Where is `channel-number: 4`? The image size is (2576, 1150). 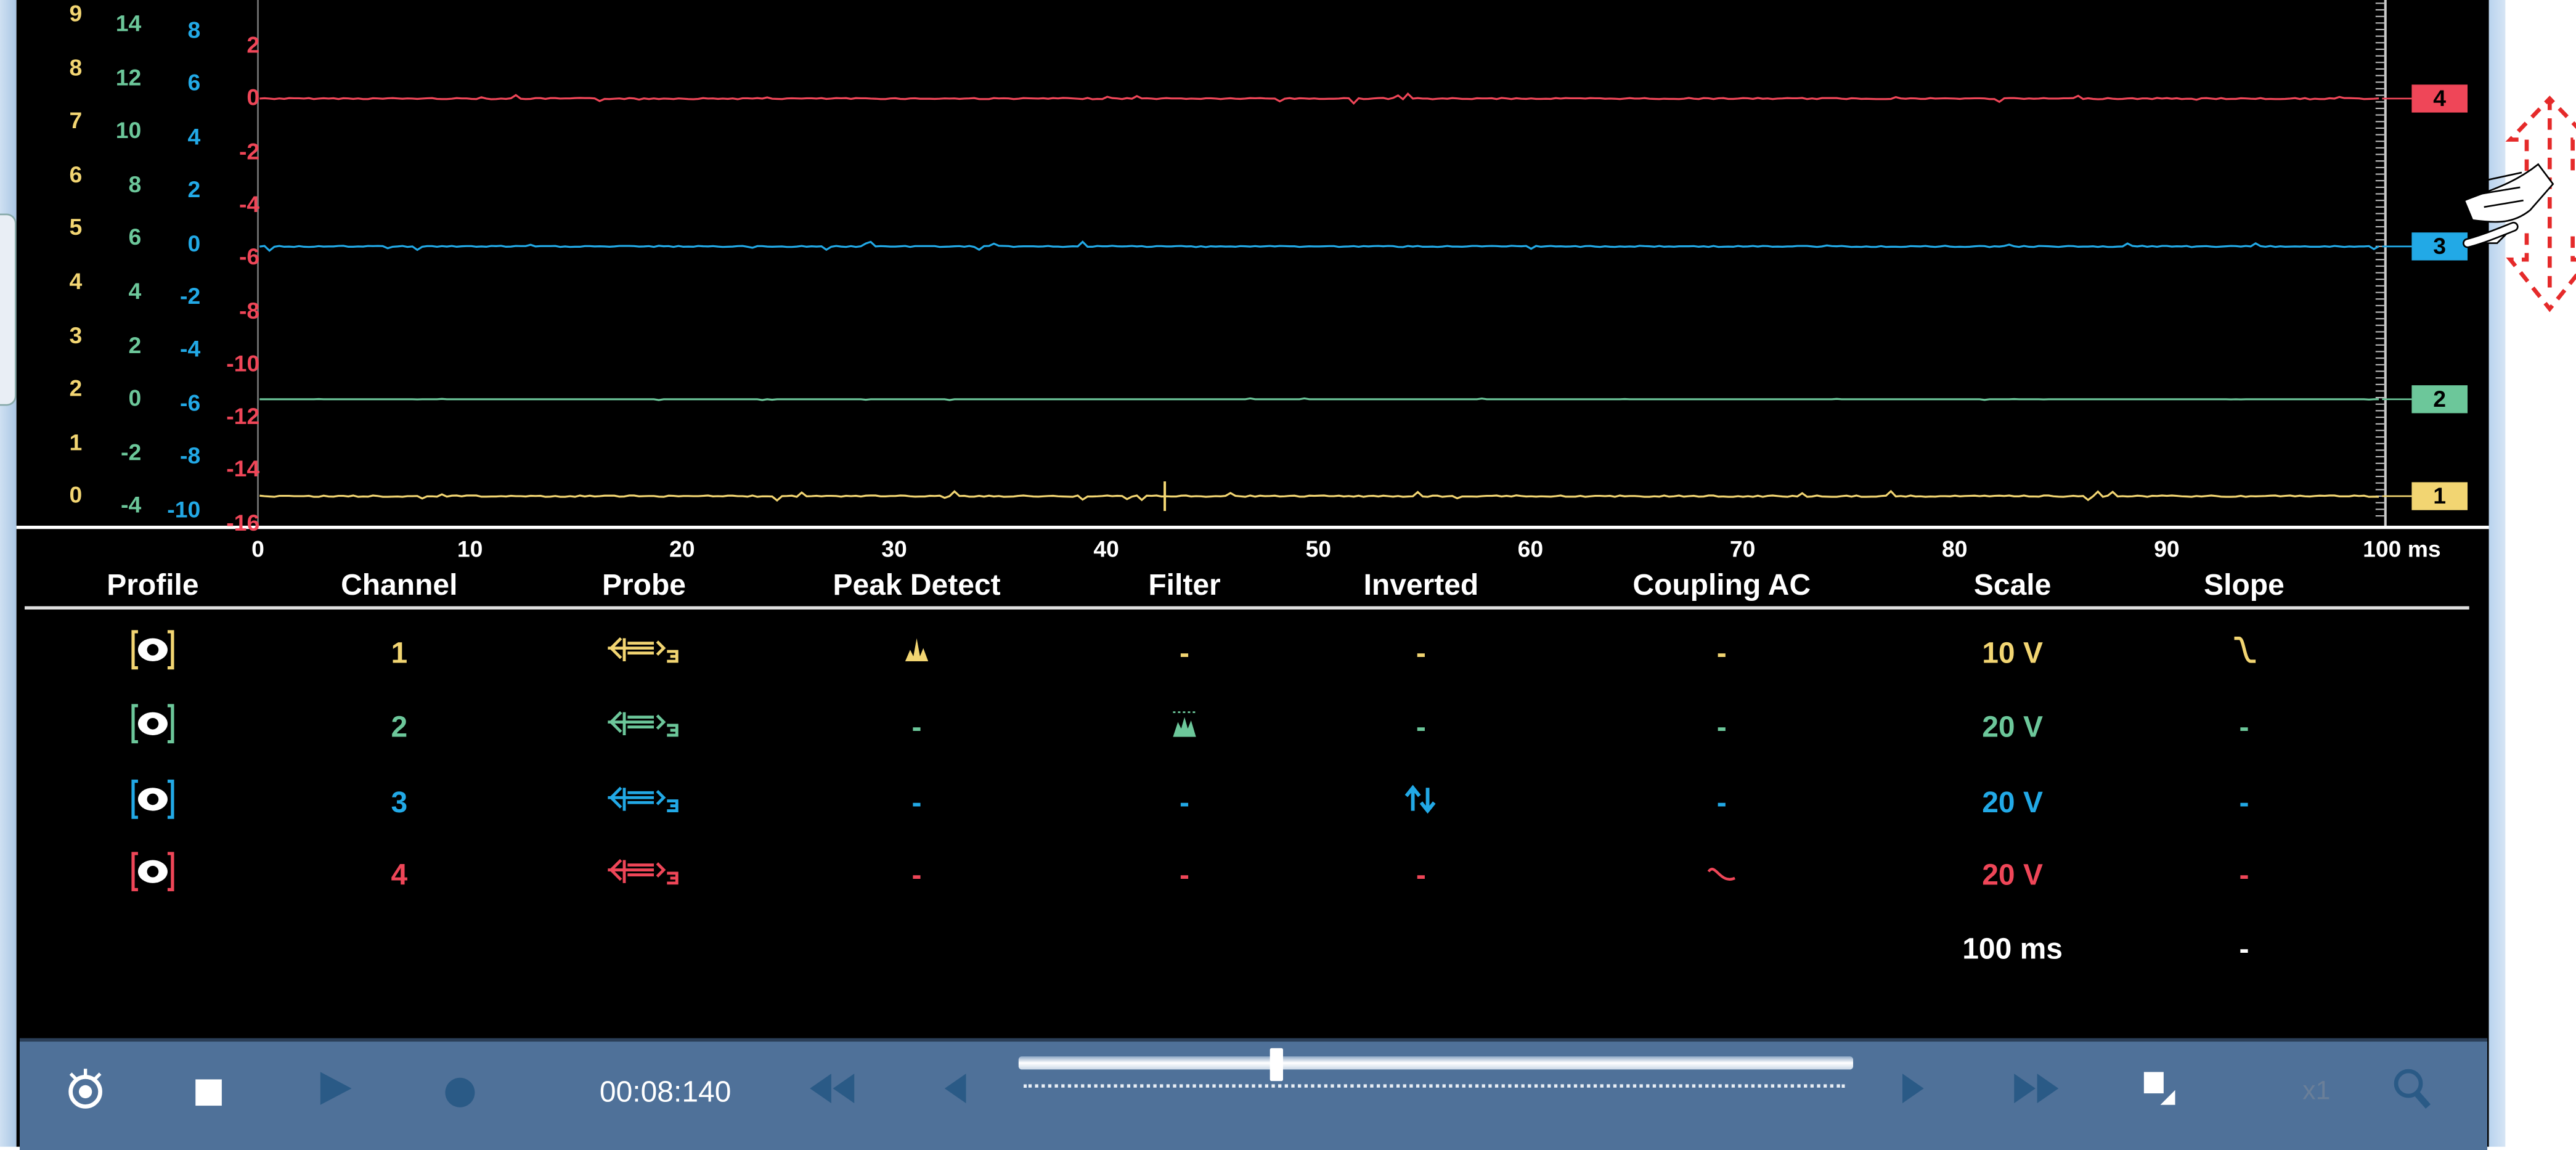
channel-number: 4 is located at coordinates (399, 875).